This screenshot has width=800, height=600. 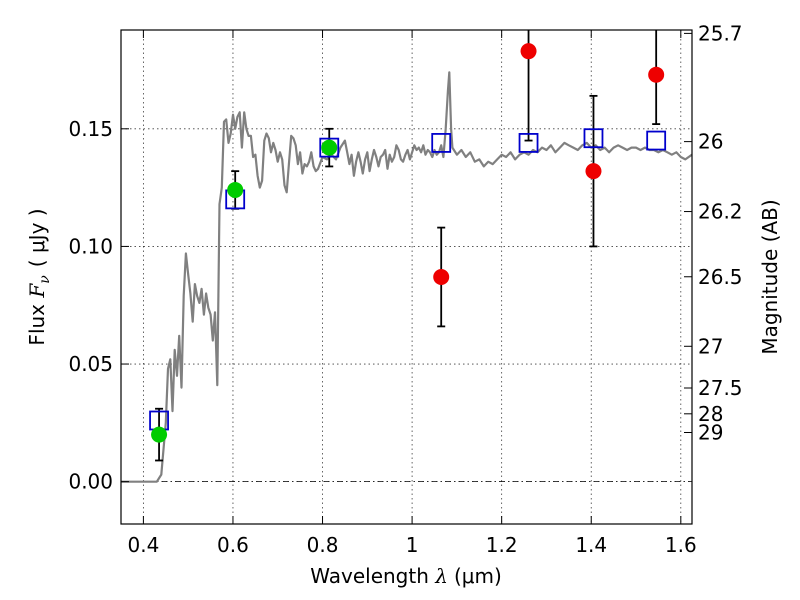 I want to click on right-tick-label: 26, so click(x=710, y=142).